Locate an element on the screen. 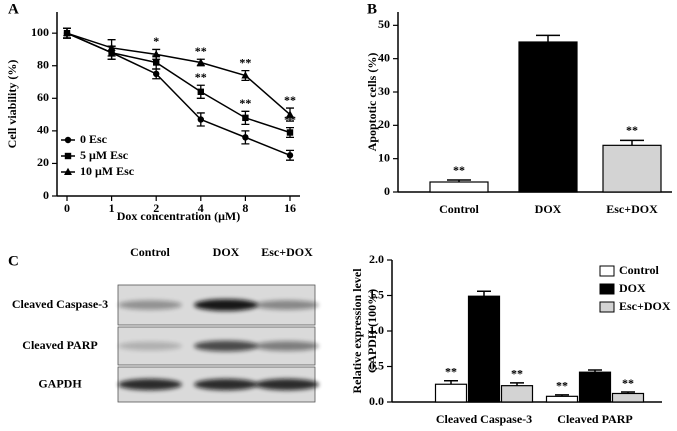 The height and width of the screenshot is (431, 677). x-tick-label: 16 is located at coordinates (290, 208).